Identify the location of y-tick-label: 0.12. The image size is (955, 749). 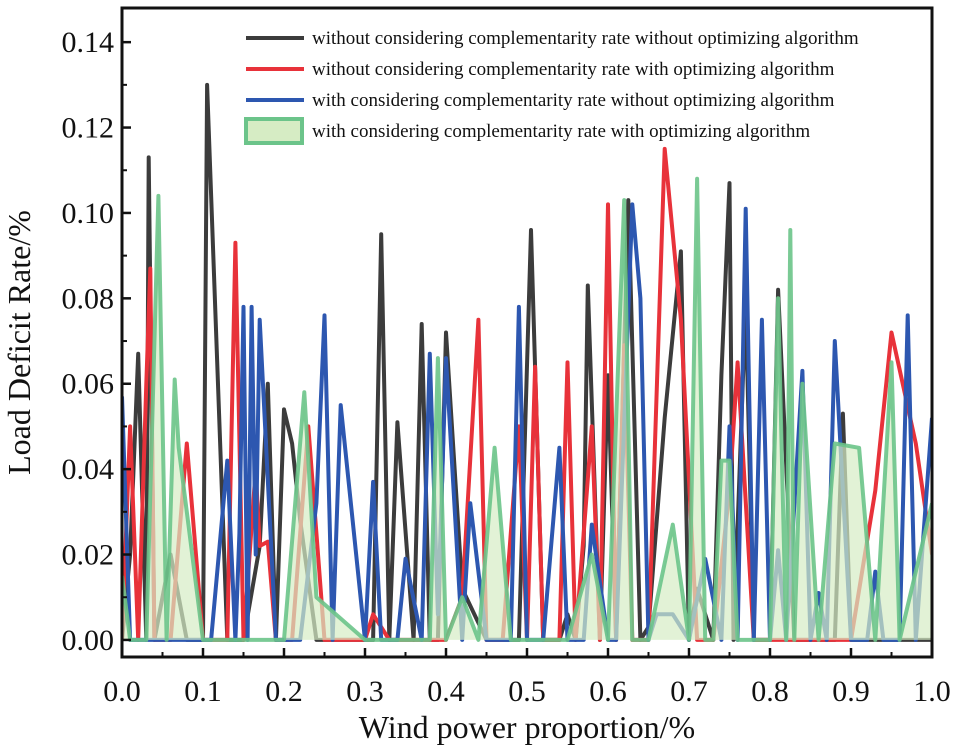
(88, 128).